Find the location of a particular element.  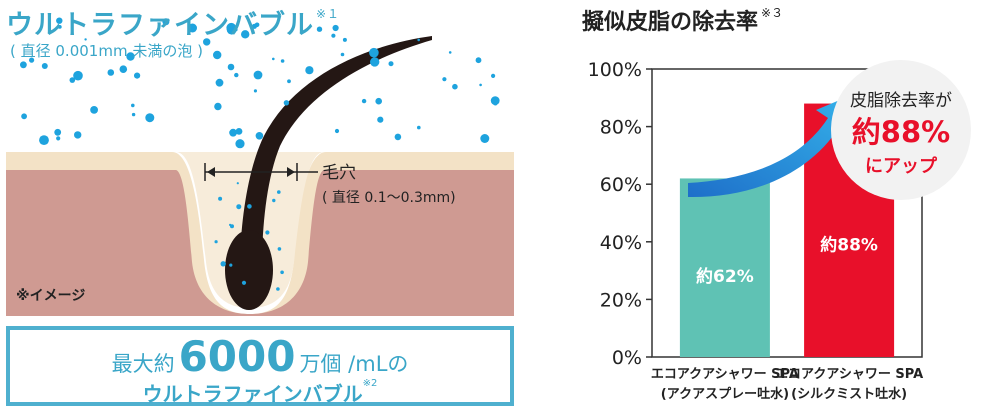

count-line2-note: ※2 is located at coordinates (370, 383).